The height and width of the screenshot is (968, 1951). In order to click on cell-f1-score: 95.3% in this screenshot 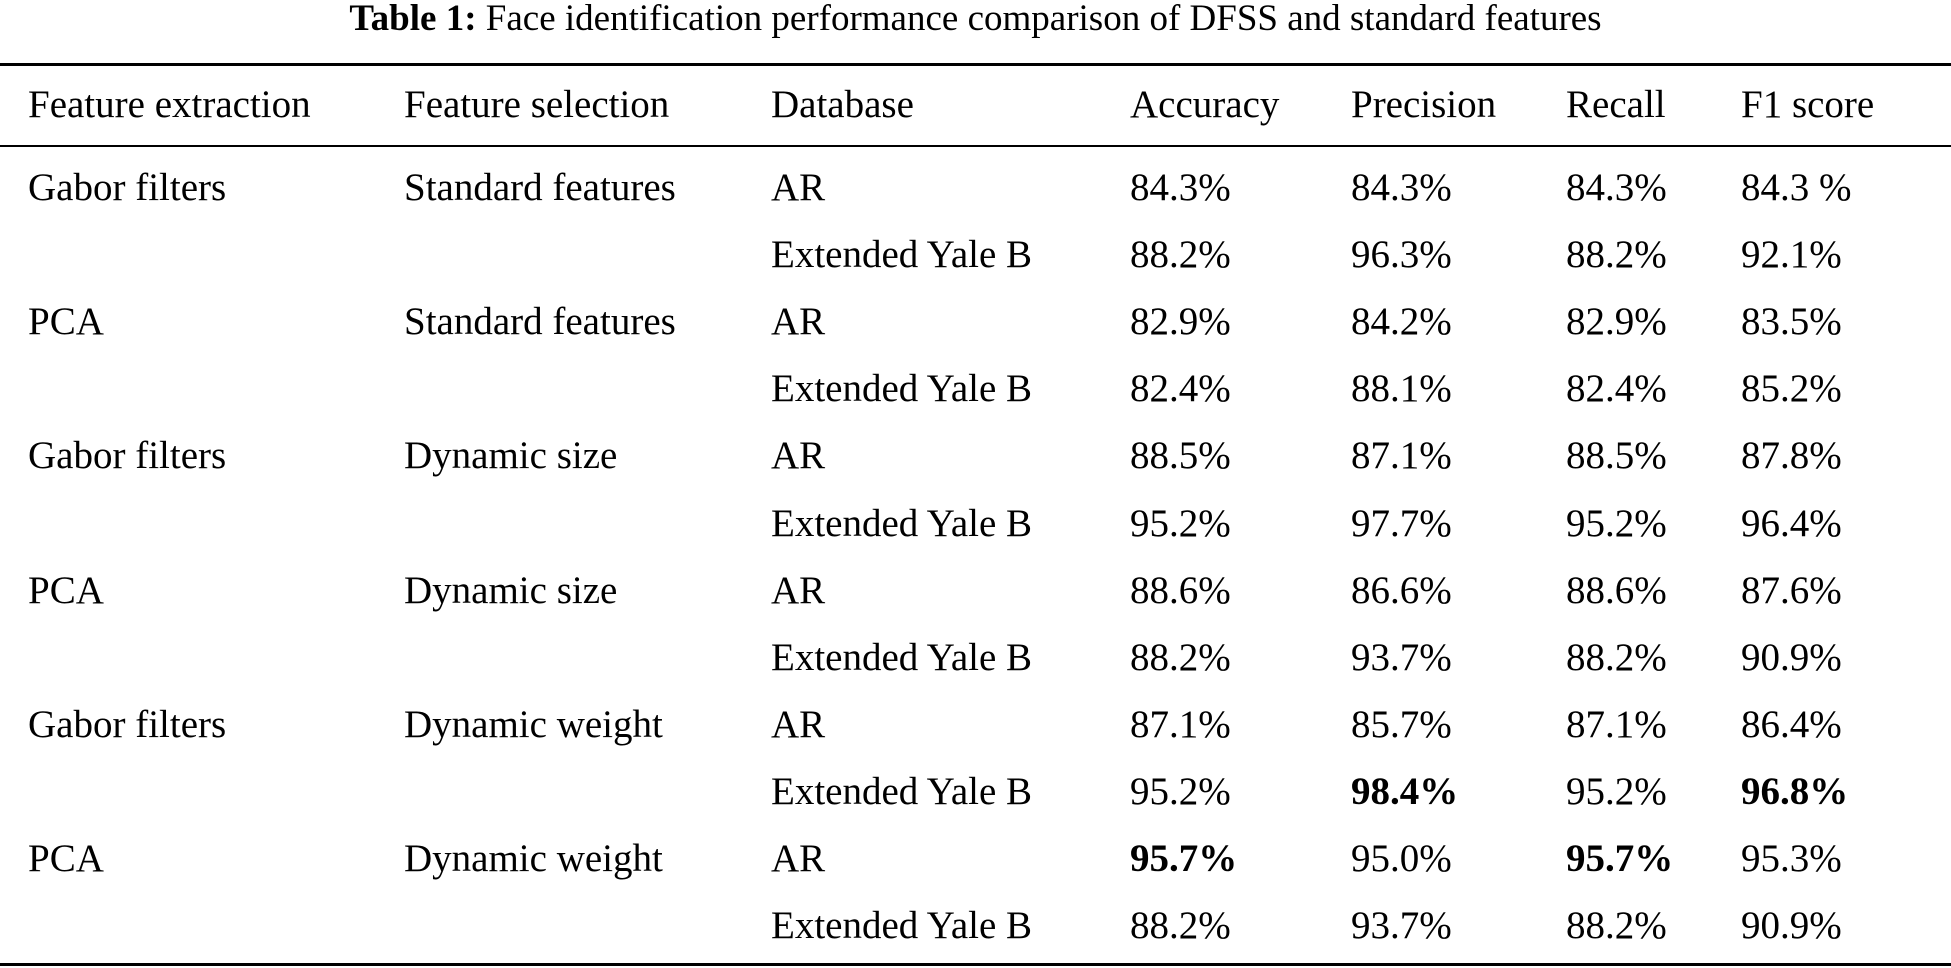, I will do `click(1791, 858)`.